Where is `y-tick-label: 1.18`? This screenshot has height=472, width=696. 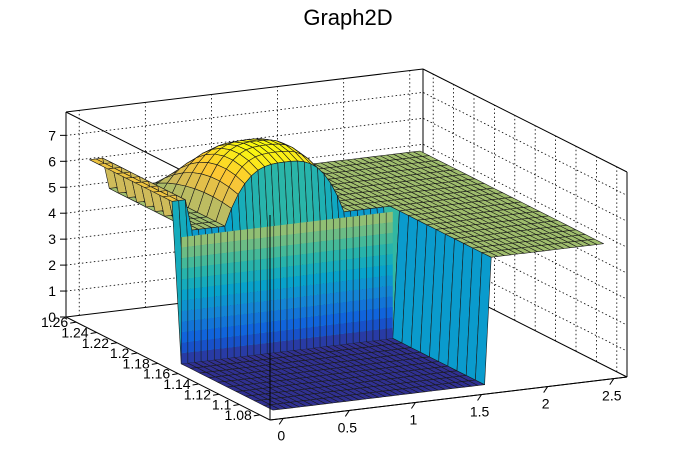
y-tick-label: 1.18 is located at coordinates (136, 363).